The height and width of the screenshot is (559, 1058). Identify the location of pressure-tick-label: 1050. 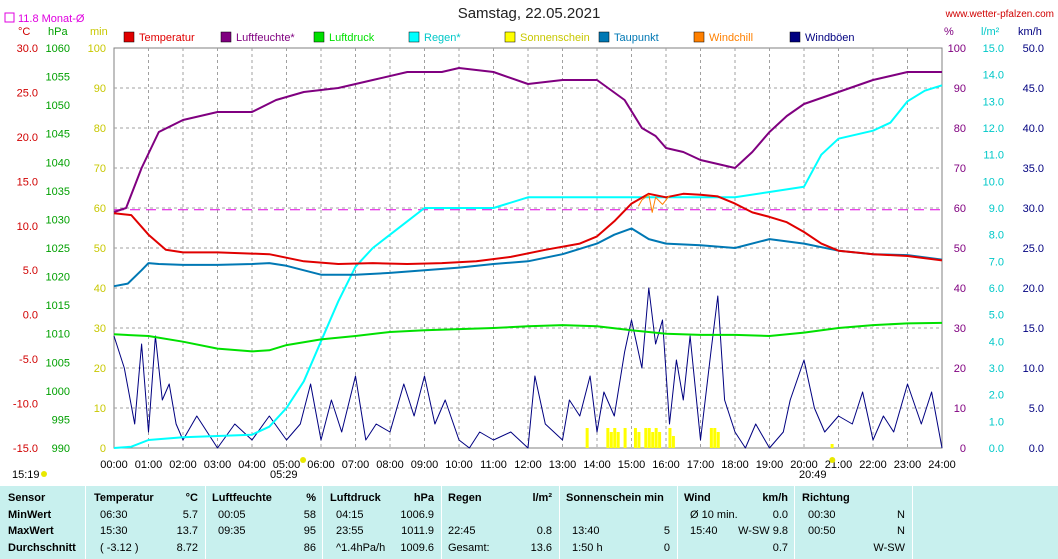
(58, 106).